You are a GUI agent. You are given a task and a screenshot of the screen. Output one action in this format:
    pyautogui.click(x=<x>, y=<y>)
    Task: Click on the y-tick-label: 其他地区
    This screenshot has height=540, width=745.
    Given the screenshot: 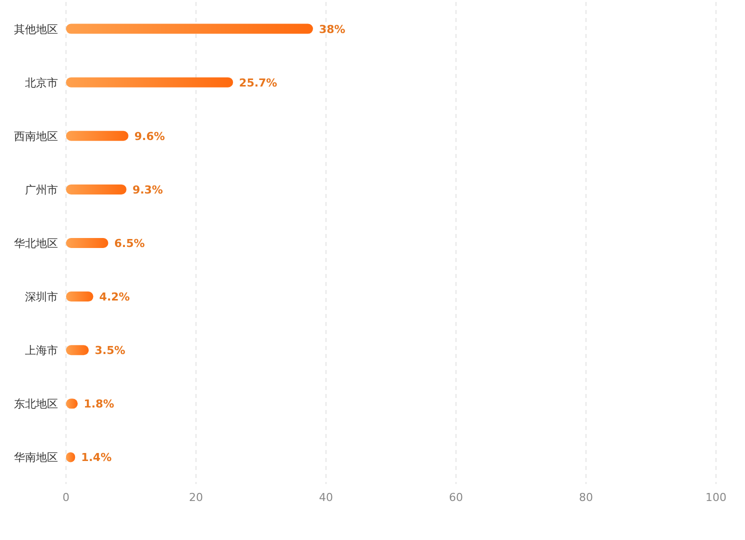 What is the action you would take?
    pyautogui.click(x=36, y=29)
    